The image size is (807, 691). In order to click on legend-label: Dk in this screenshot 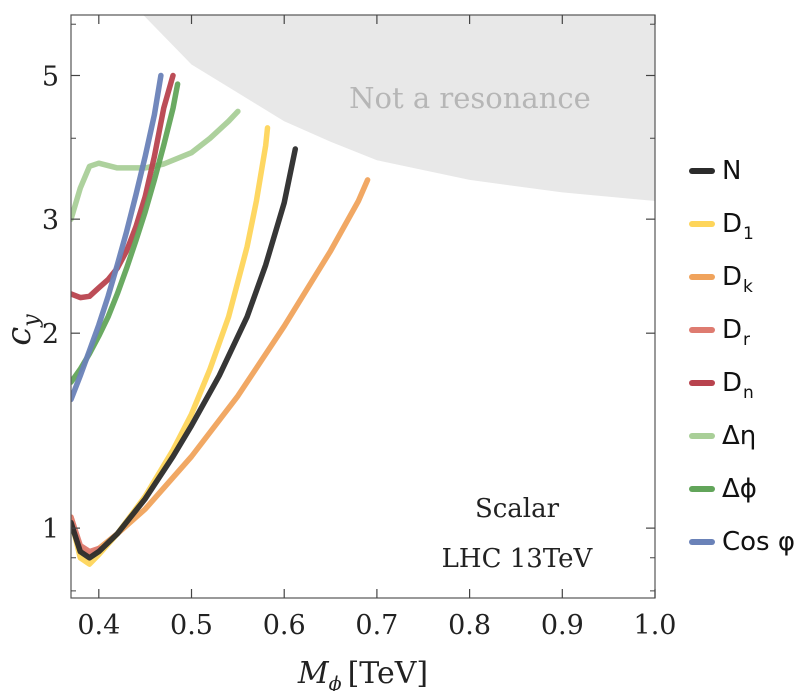, I will do `click(737, 279)`.